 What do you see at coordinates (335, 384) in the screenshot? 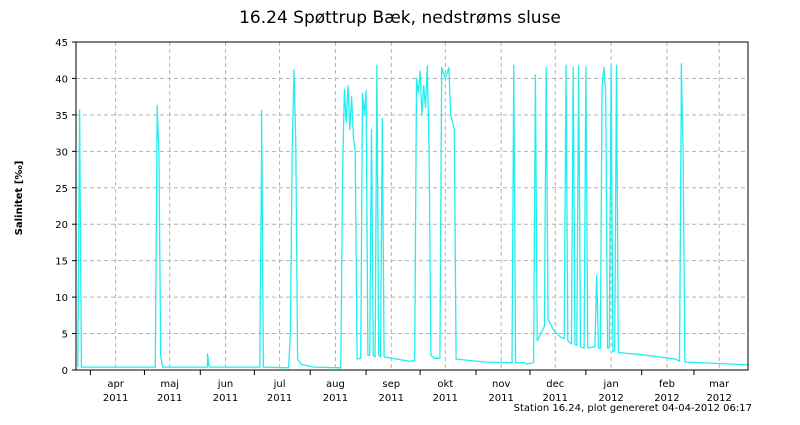
I see `x-tick-label-month: aug` at bounding box center [335, 384].